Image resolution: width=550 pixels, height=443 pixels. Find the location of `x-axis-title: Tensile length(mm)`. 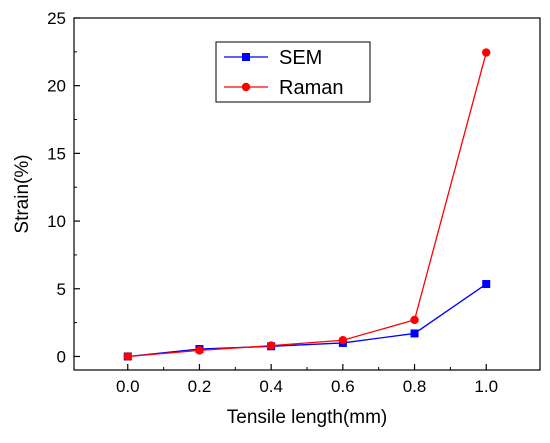

x-axis-title: Tensile length(mm) is located at coordinates (307, 417).